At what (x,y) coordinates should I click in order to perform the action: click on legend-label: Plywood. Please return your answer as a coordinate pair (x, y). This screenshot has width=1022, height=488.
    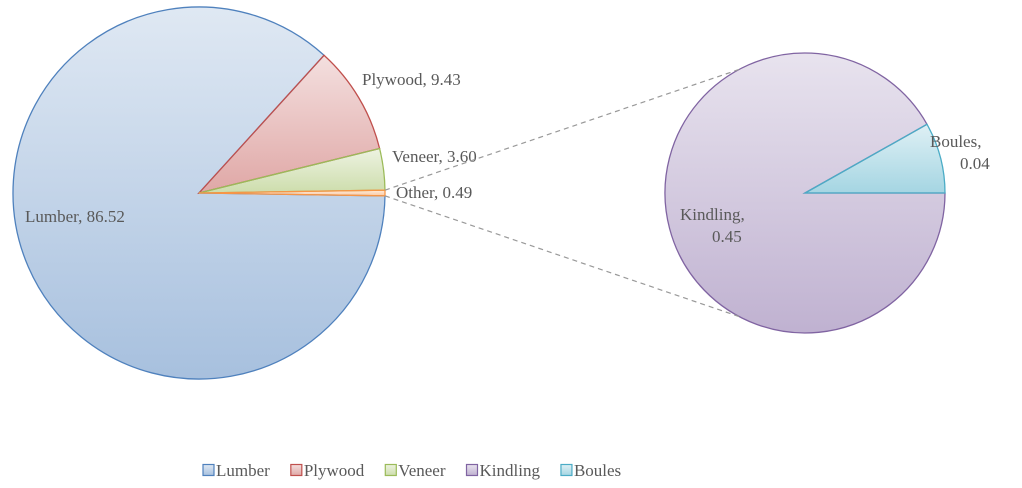
    Looking at the image, I should click on (334, 470).